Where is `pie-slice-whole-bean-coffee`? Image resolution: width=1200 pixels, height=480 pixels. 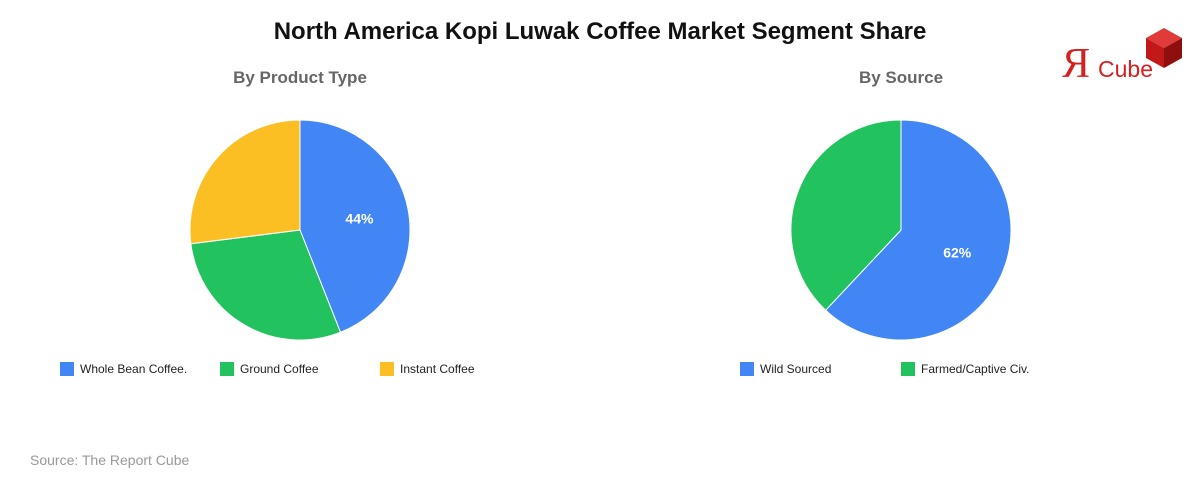
pie-slice-whole-bean-coffee is located at coordinates (355, 226).